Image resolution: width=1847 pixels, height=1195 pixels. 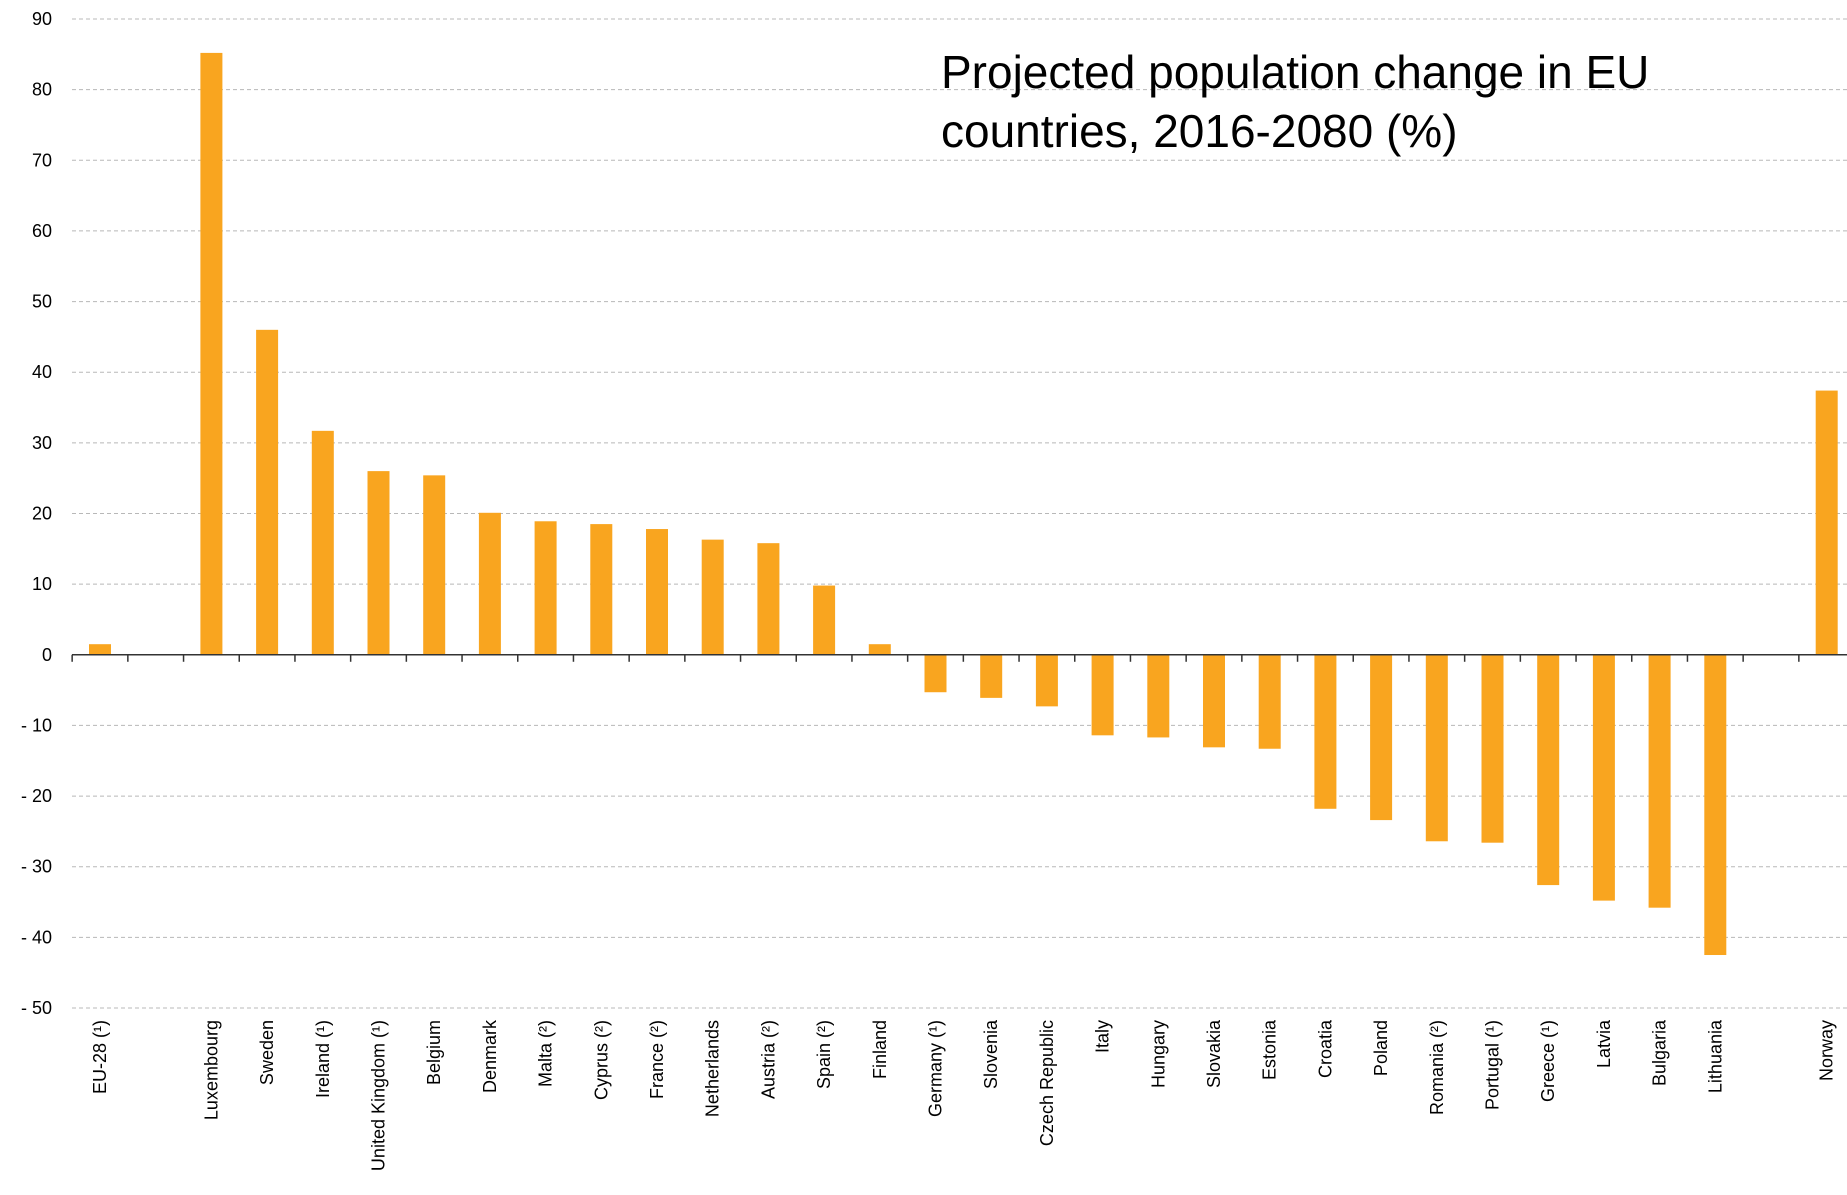 I want to click on y-tick-label: 90, so click(x=42, y=19).